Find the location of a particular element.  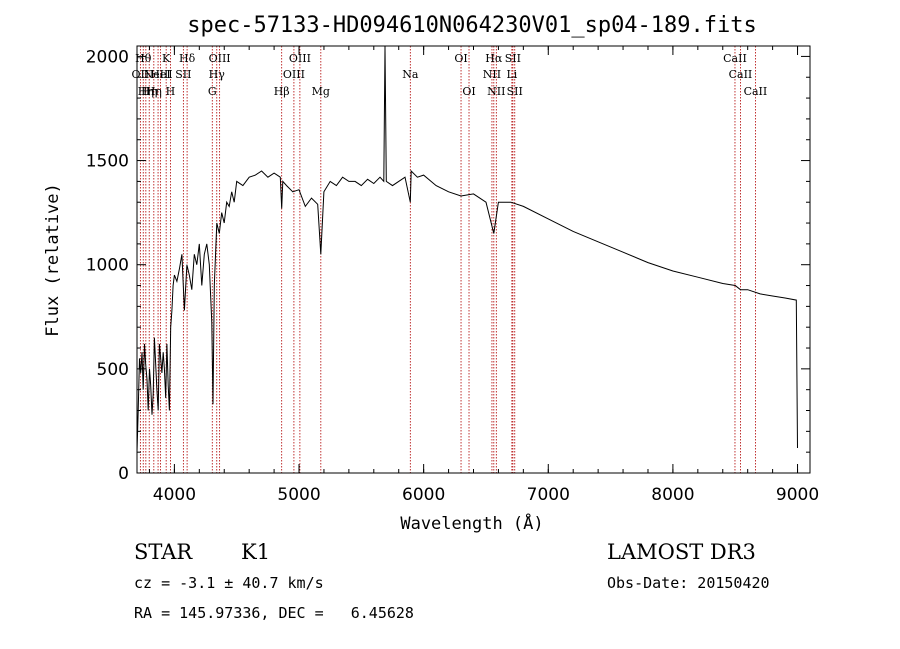

line-label-25: SII is located at coordinates (513, 58).